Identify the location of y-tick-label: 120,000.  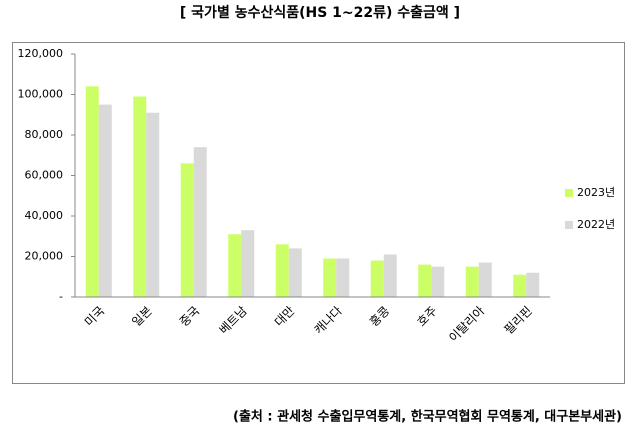
(41, 53).